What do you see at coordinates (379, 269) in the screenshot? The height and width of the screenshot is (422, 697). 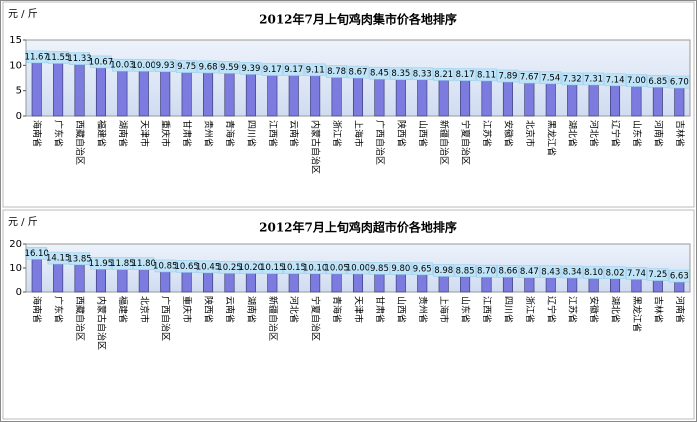 I see `value-label: 9.85` at bounding box center [379, 269].